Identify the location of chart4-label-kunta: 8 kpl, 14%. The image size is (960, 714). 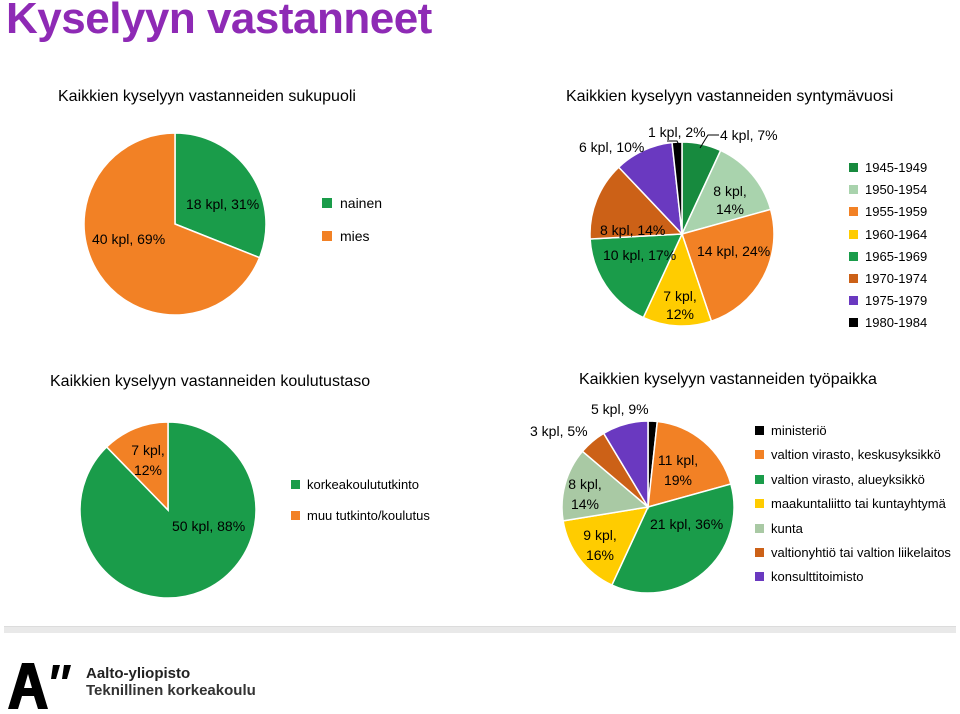
(585, 494).